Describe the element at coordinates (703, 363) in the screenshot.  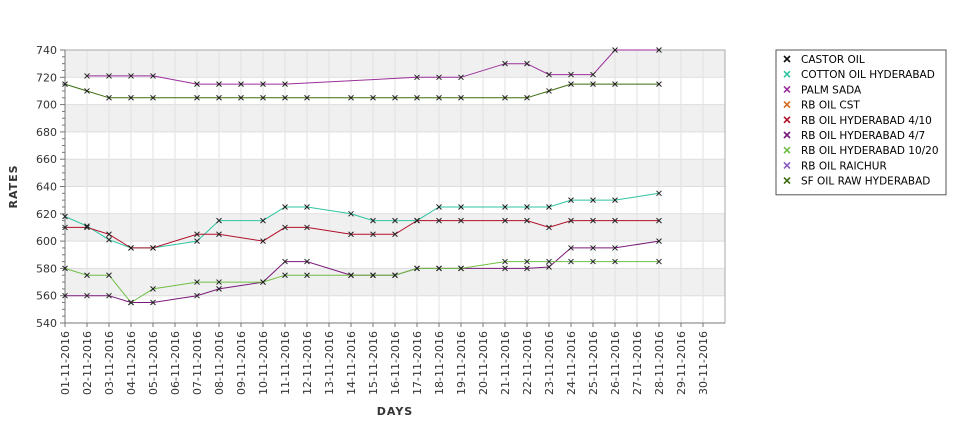
I see `x-tick-label: 30-11-2016` at that location.